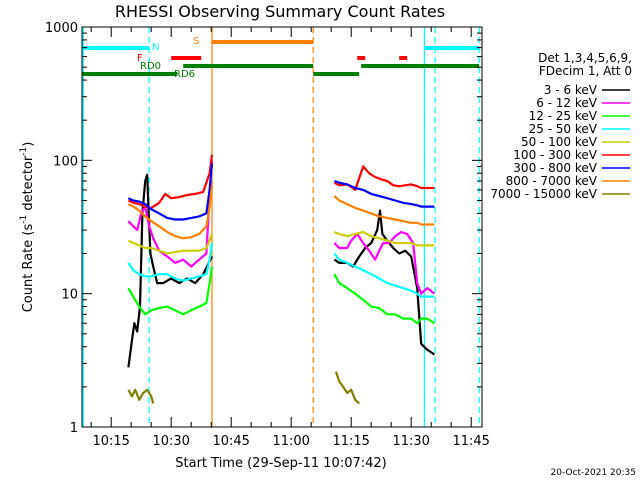 The height and width of the screenshot is (484, 640). Describe the element at coordinates (410, 441) in the screenshot. I see `x-tick-label-90: 11:30` at that location.